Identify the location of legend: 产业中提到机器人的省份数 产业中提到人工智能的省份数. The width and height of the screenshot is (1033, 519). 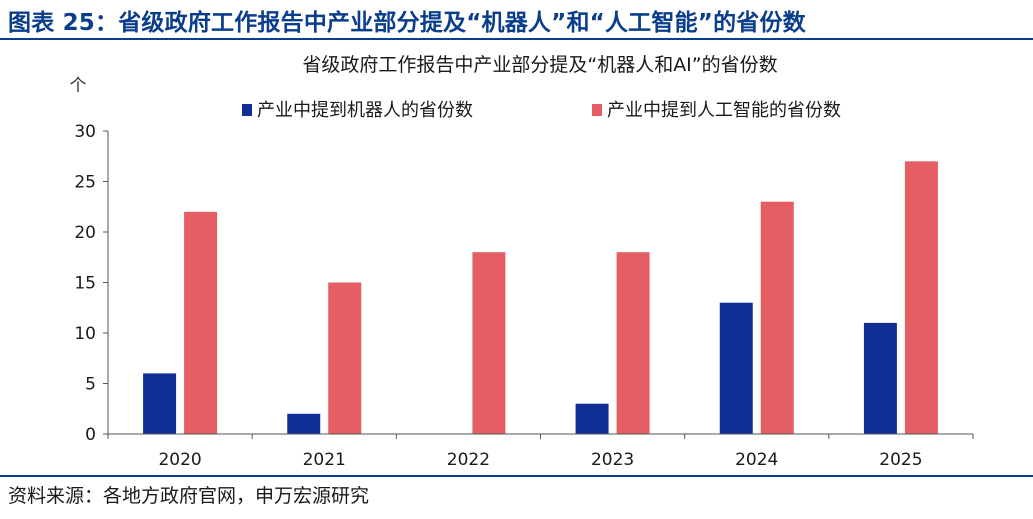
(541, 110).